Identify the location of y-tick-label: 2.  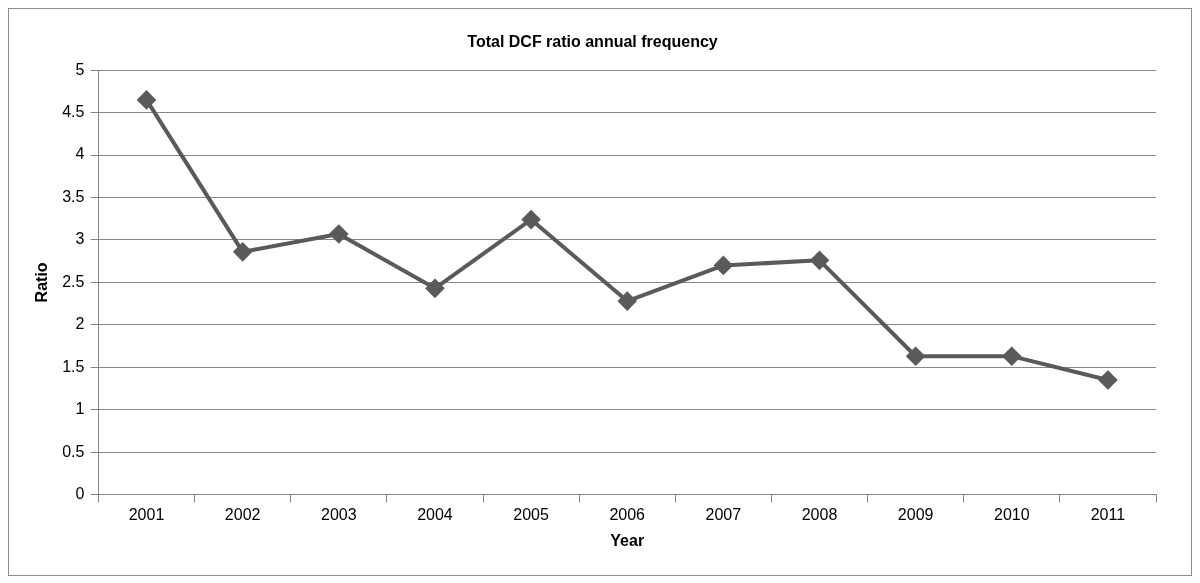
(80, 324).